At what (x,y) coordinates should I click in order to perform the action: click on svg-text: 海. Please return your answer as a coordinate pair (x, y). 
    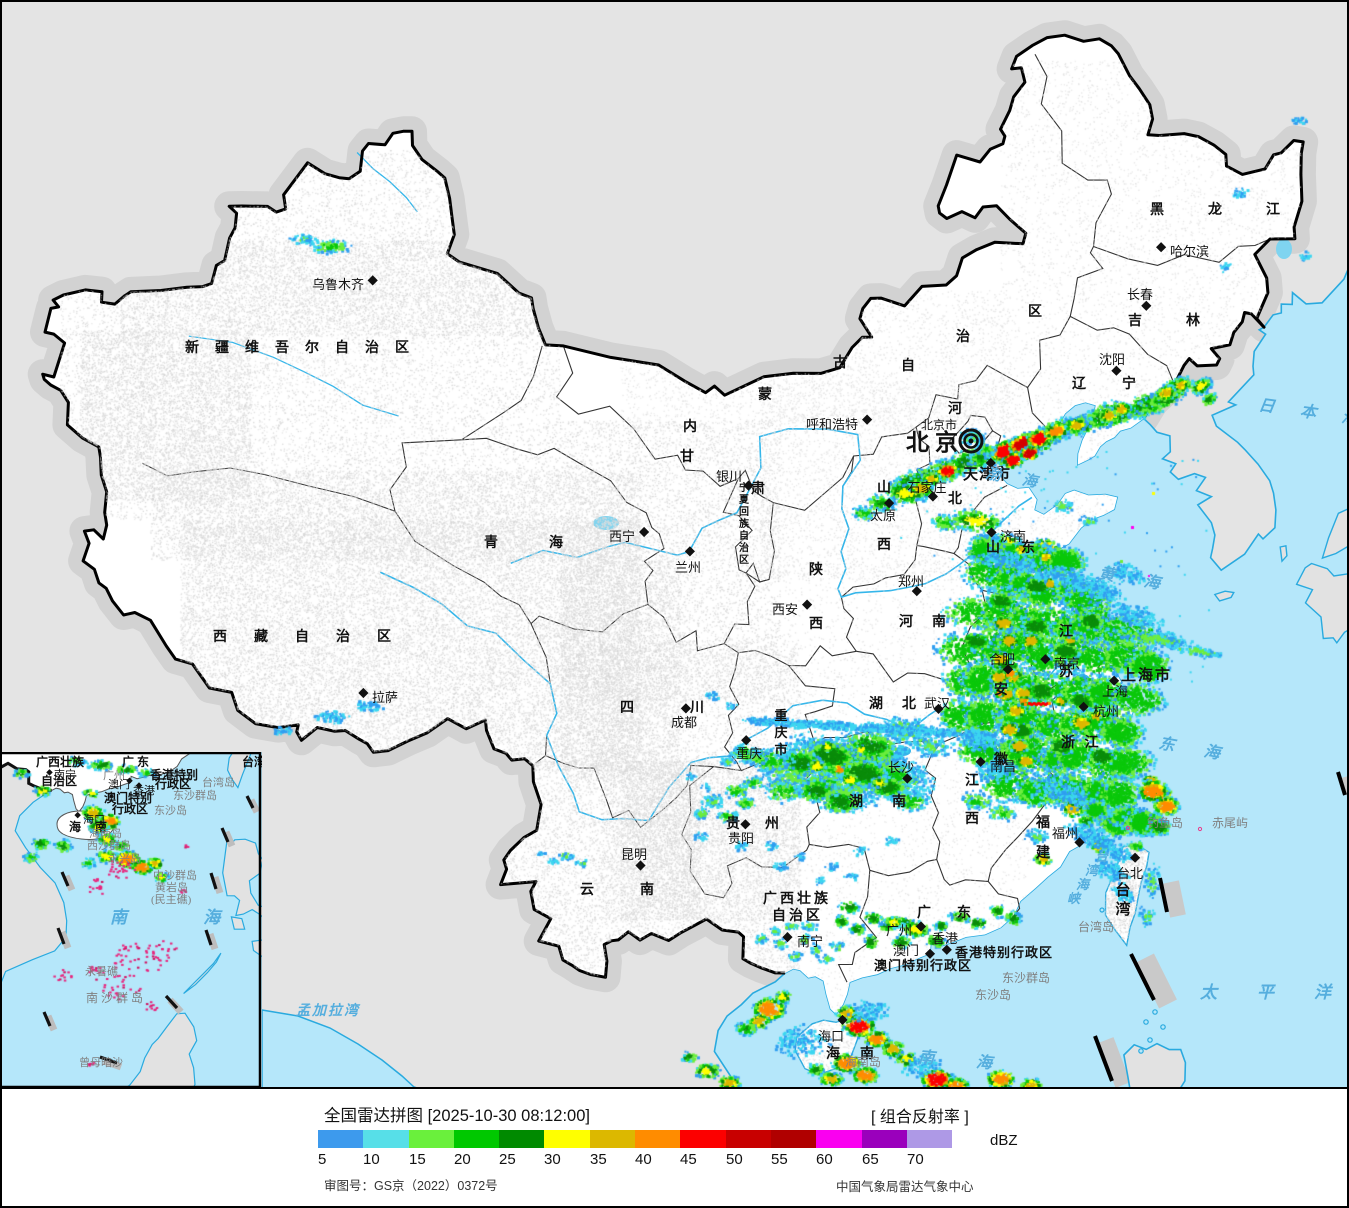
    Looking at the image, I should click on (1083, 884).